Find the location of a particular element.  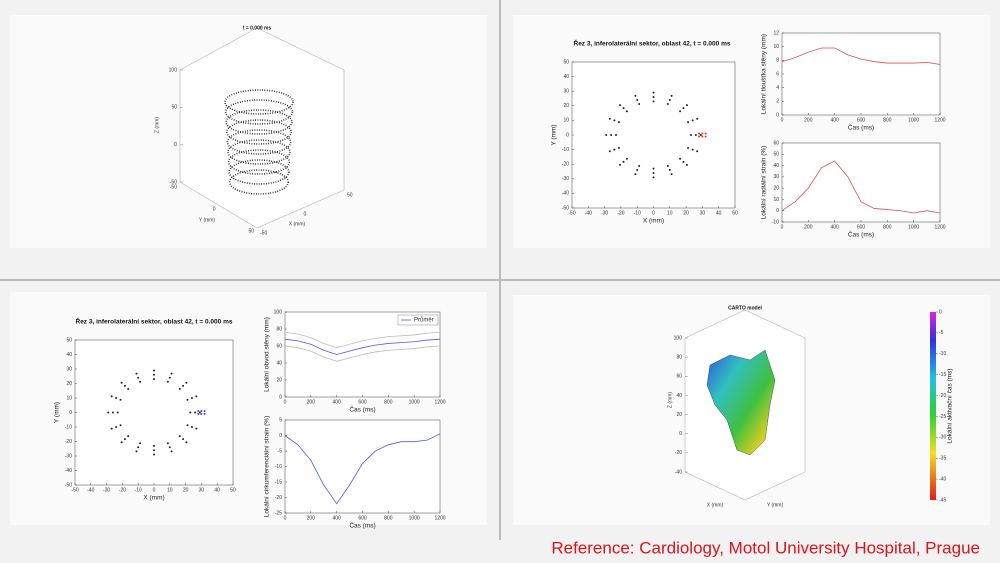

x-tick-label: 20 is located at coordinates (186, 490).